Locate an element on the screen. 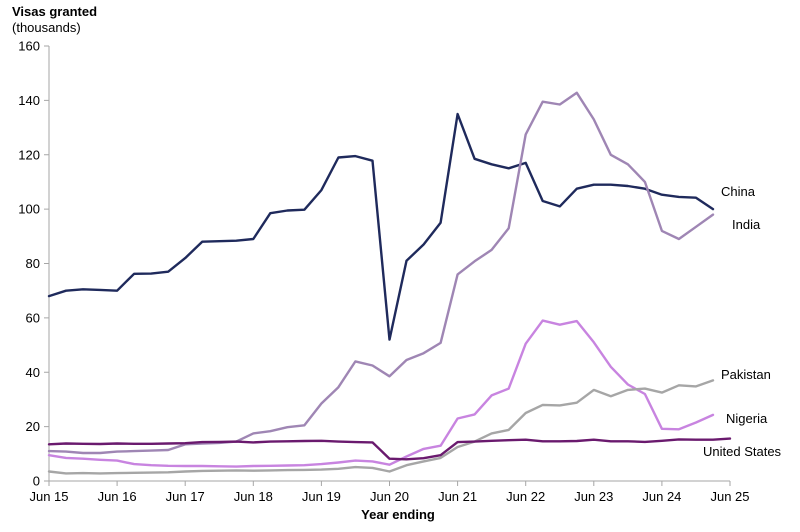 The image size is (800, 532). x-tick-label: Jun 19 is located at coordinates (321, 496).